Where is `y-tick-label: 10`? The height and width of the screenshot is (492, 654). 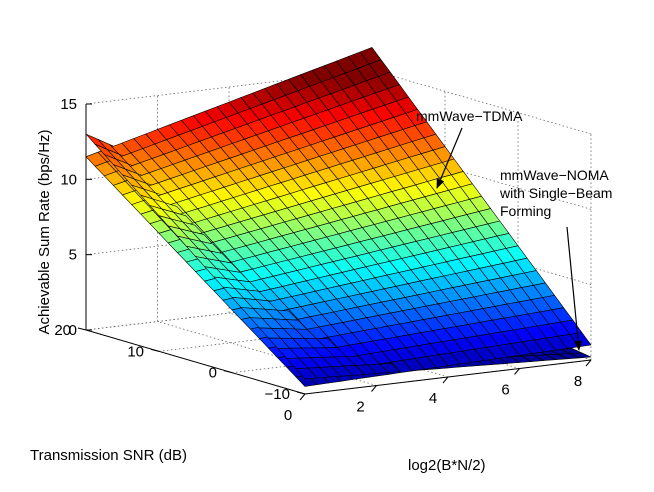
y-tick-label: 10 is located at coordinates (135, 351).